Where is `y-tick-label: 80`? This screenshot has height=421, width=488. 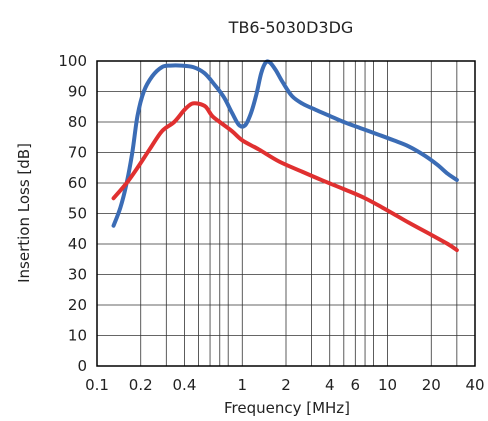
y-tick-label: 80 is located at coordinates (77, 122).